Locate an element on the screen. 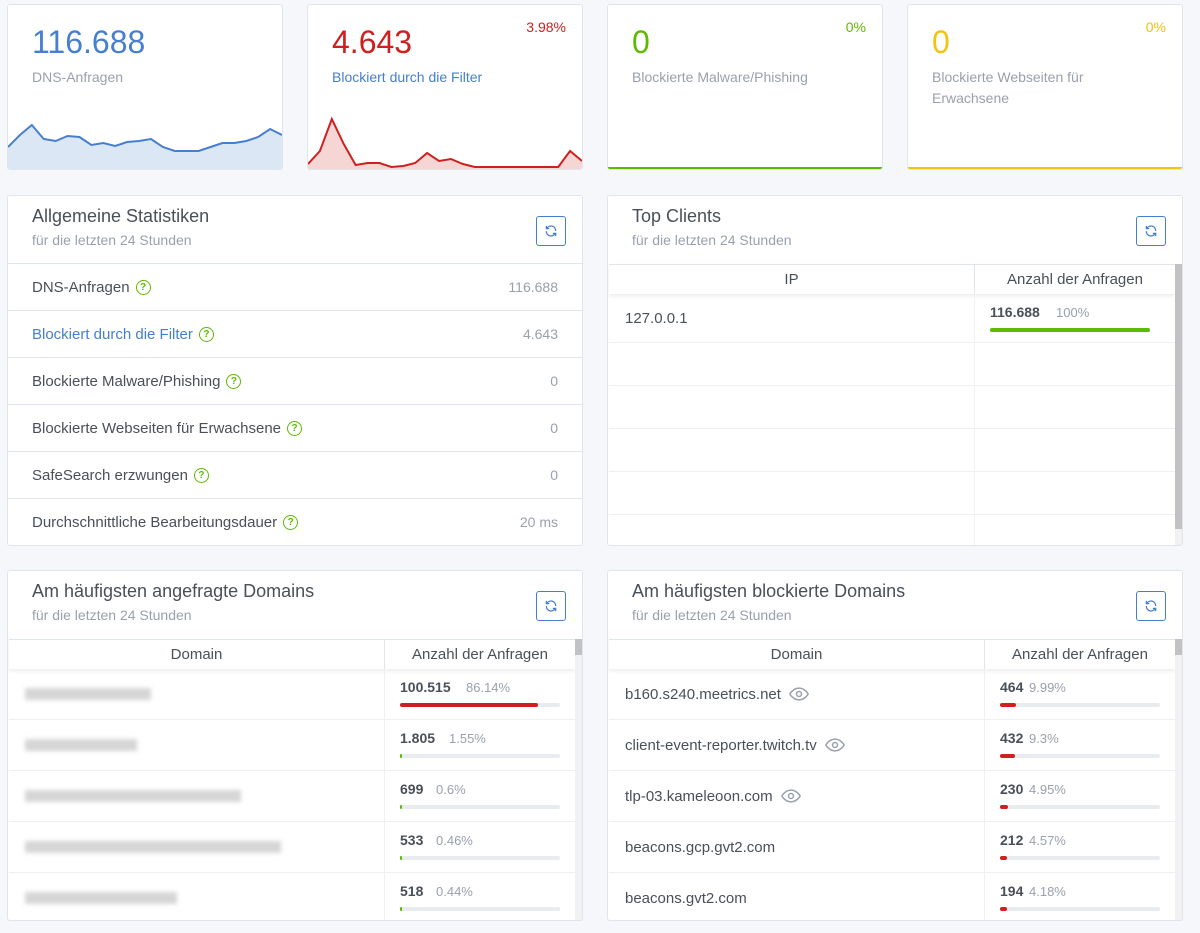 This screenshot has height=933, width=1200. top-clients-subtitle: für die letzten 24 Stunden is located at coordinates (712, 240).